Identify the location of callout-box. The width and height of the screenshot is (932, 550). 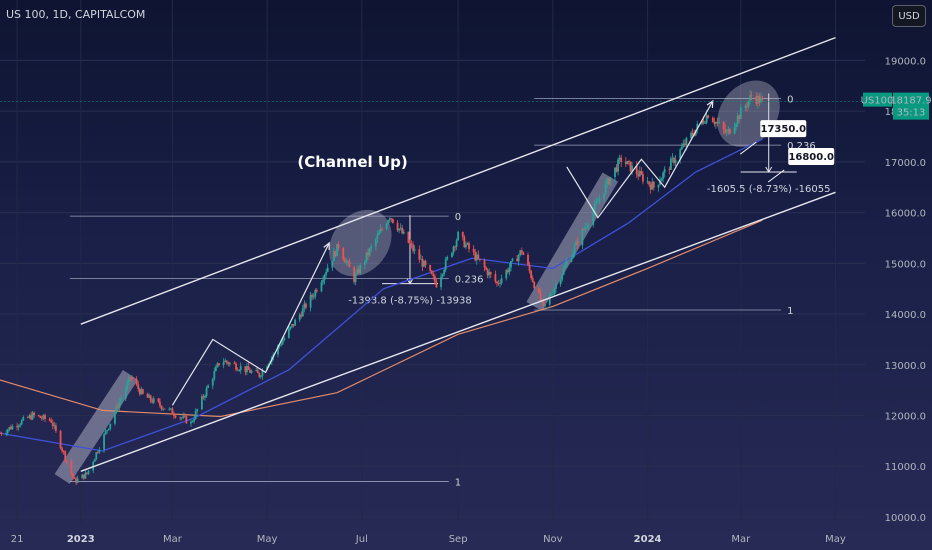
(783, 129).